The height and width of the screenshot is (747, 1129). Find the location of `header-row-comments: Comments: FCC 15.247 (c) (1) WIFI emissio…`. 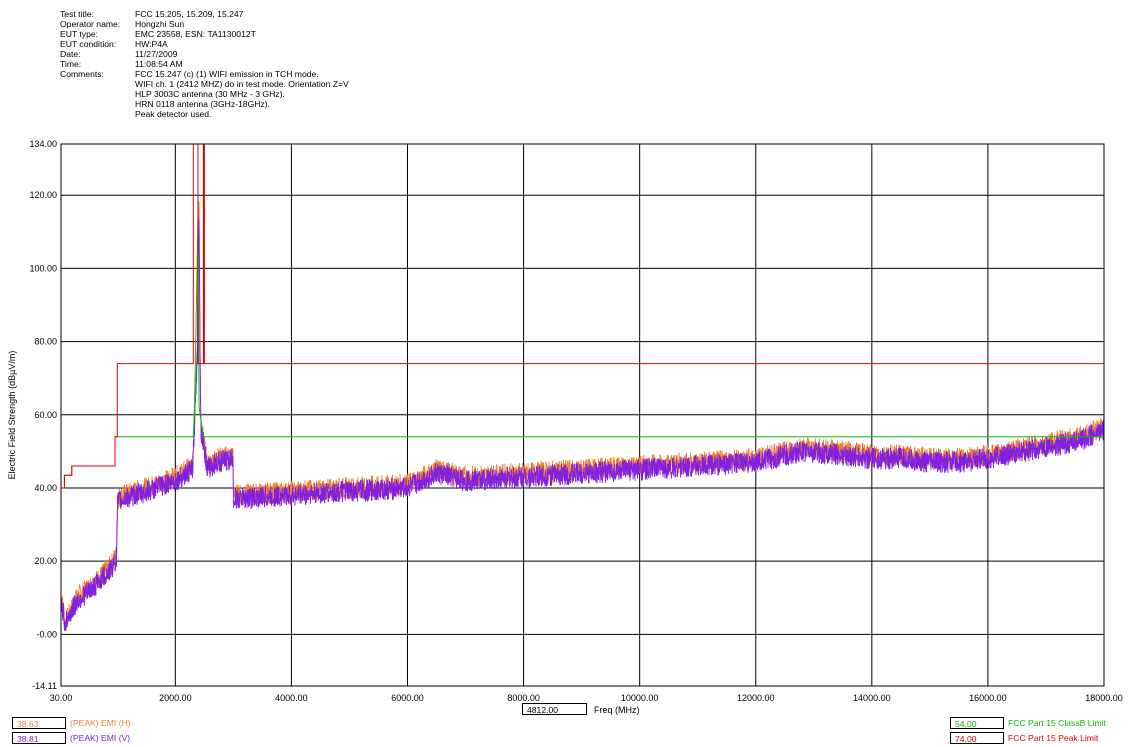

header-row-comments: Comments: FCC 15.247 (c) (1) WIFI emissio… is located at coordinates (204, 74).